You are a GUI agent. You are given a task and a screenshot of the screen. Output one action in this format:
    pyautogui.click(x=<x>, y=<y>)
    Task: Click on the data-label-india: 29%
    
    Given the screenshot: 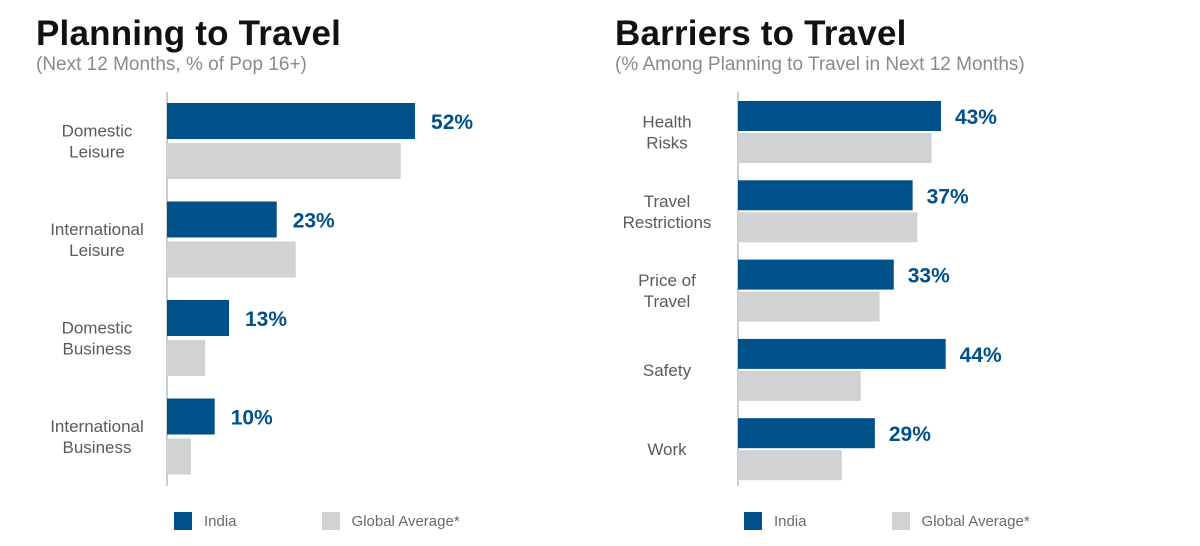 What is the action you would take?
    pyautogui.click(x=910, y=434)
    